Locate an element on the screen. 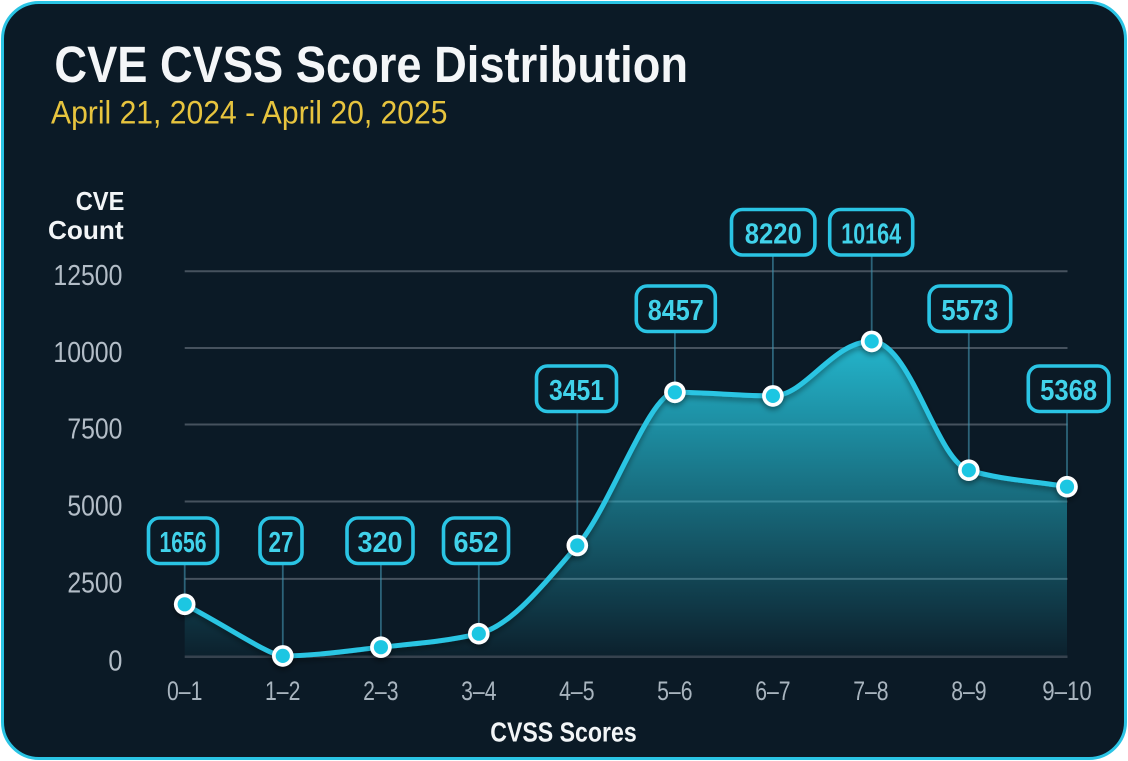 The image size is (1128, 761). svg-text: 3–4 is located at coordinates (478, 691).